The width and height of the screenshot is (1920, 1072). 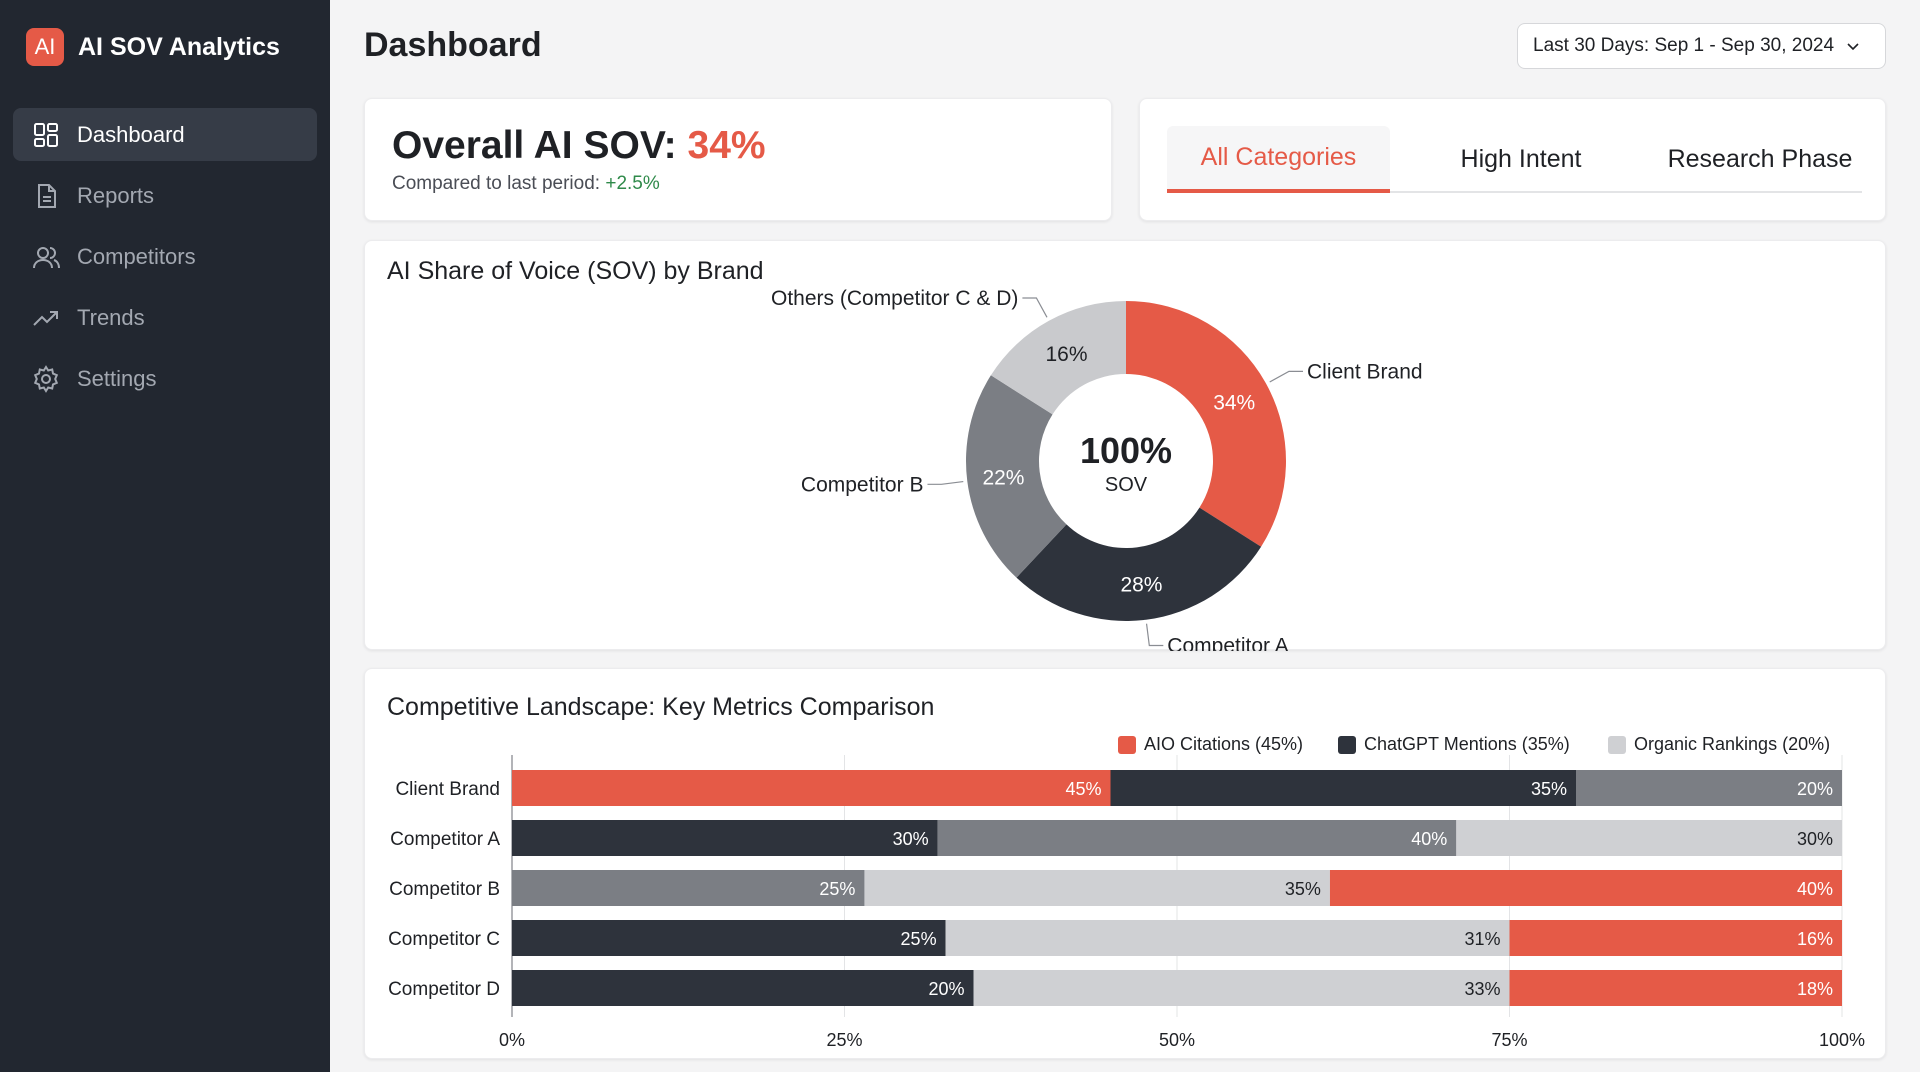 What do you see at coordinates (453, 45) in the screenshot?
I see `page-title: Dashboard` at bounding box center [453, 45].